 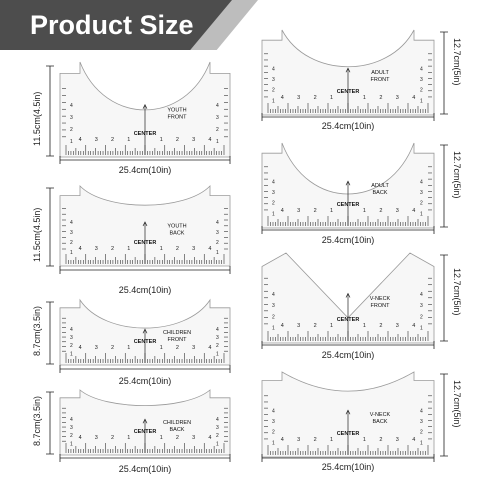 What do you see at coordinates (177, 333) in the screenshot?
I see `ruler-label: CHILDREN` at bounding box center [177, 333].